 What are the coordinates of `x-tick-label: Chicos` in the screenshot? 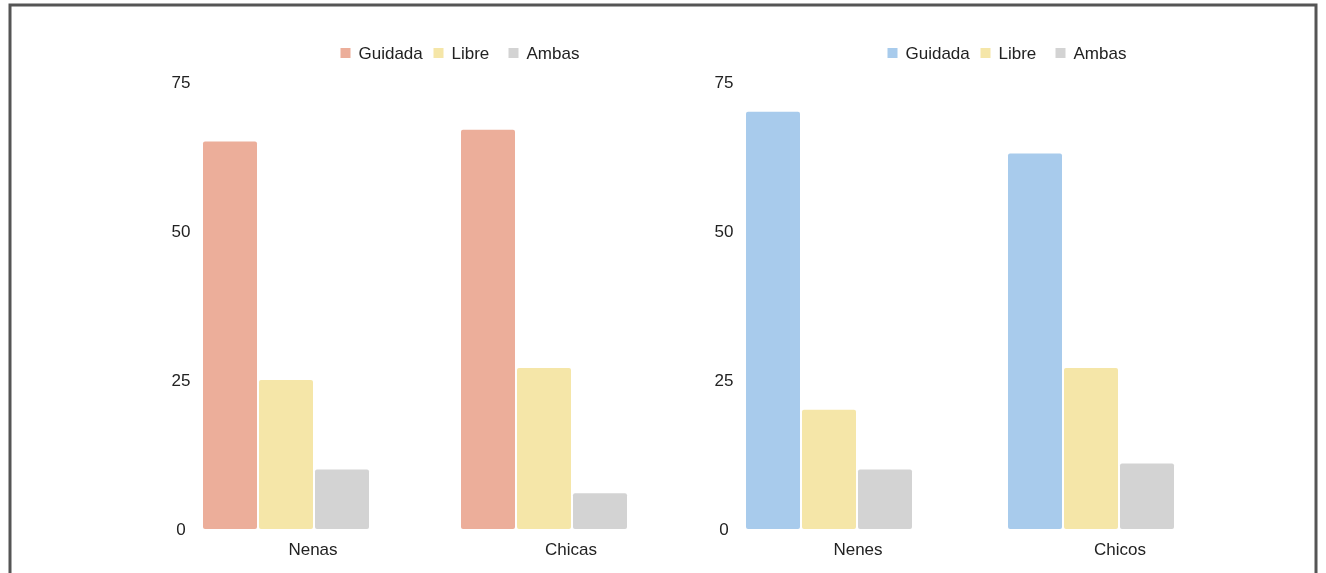 It's located at (1120, 549).